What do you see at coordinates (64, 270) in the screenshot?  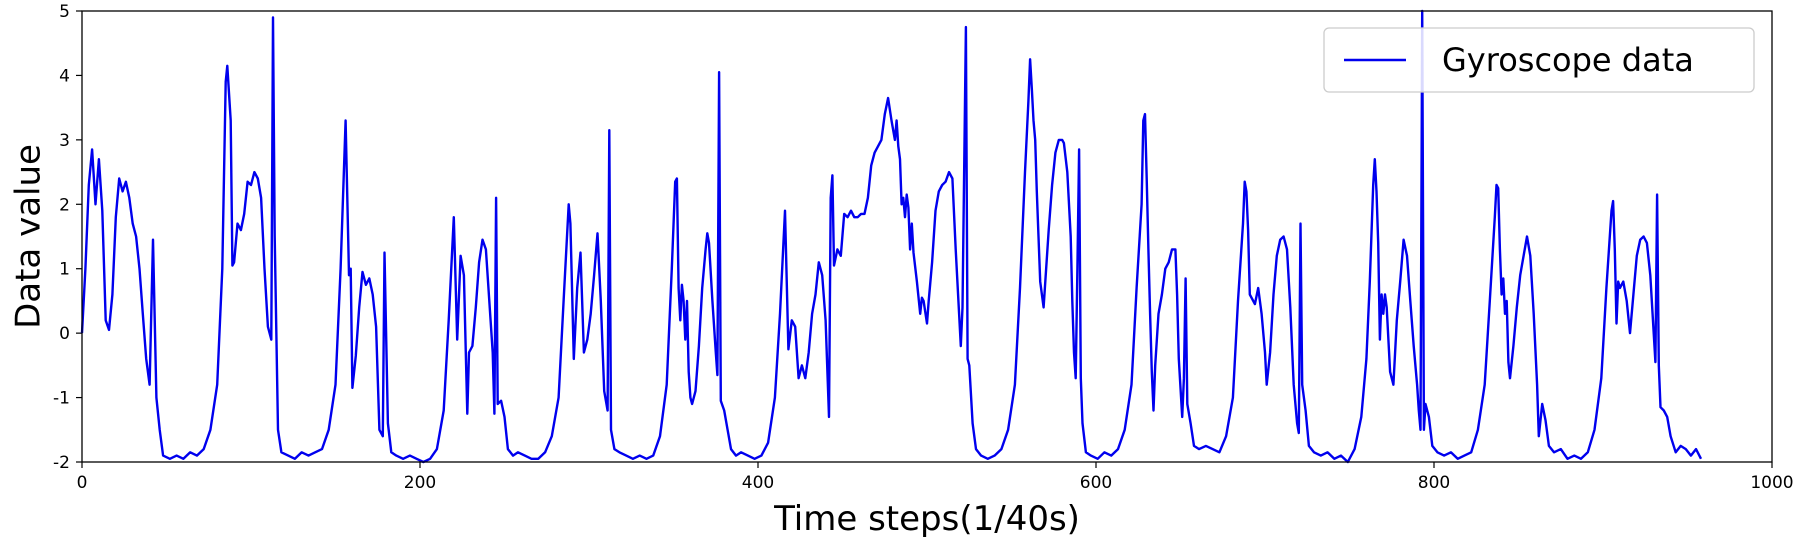 I see `y-tick-label: 1` at bounding box center [64, 270].